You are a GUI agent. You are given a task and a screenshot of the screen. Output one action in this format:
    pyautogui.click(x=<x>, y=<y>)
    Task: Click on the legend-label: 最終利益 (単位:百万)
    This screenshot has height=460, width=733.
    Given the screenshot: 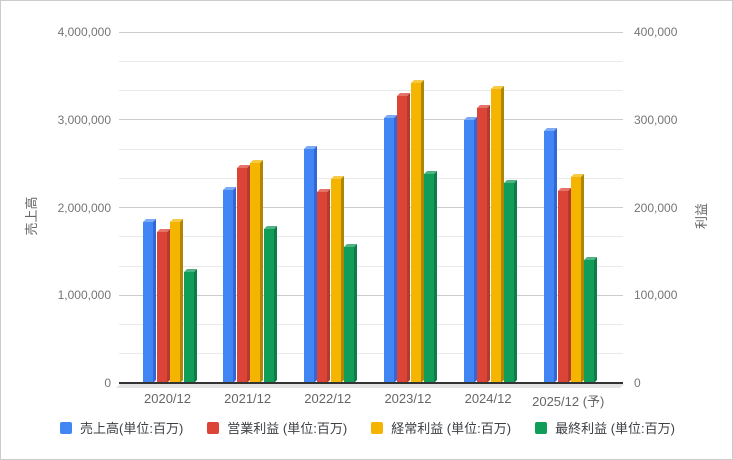 What is the action you would take?
    pyautogui.click(x=615, y=428)
    